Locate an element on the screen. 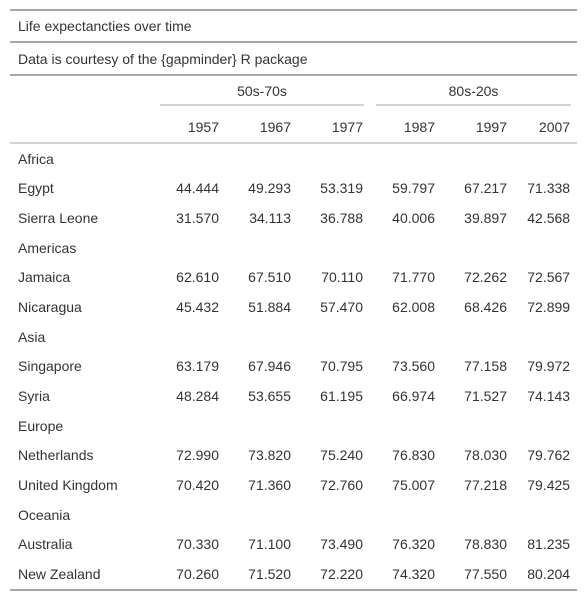 This screenshot has width=586, height=601. title-row: Life expectancties over time is located at coordinates (294, 25).